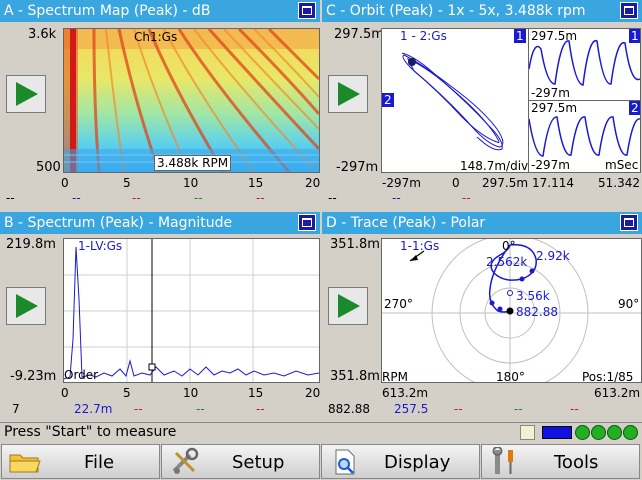 This screenshot has width=642, height=480. What do you see at coordinates (355, 376) in the screenshot?
I see `panel-d-y-min: 351.8m` at bounding box center [355, 376].